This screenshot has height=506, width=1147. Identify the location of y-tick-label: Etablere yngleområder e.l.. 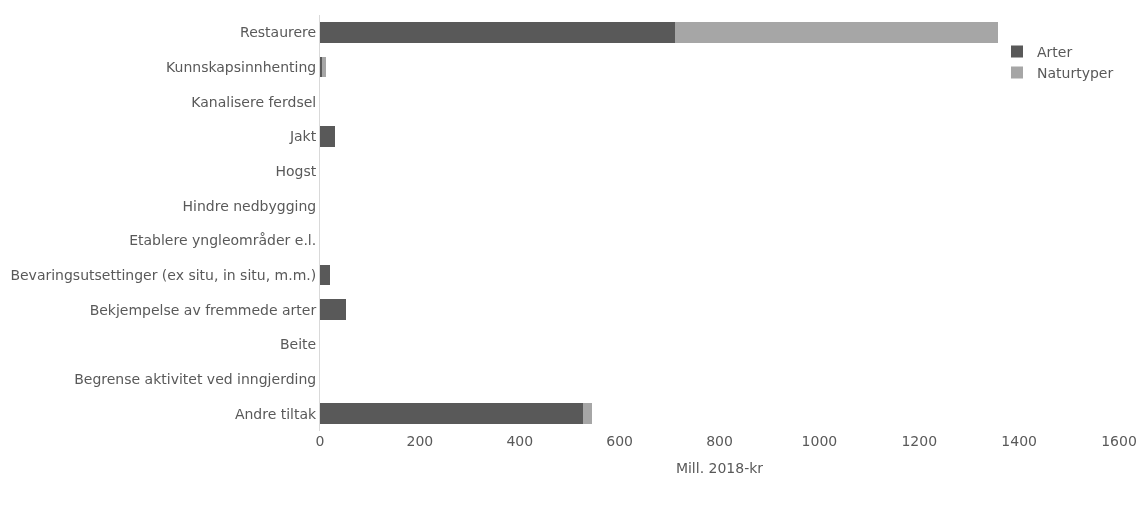
(223, 240).